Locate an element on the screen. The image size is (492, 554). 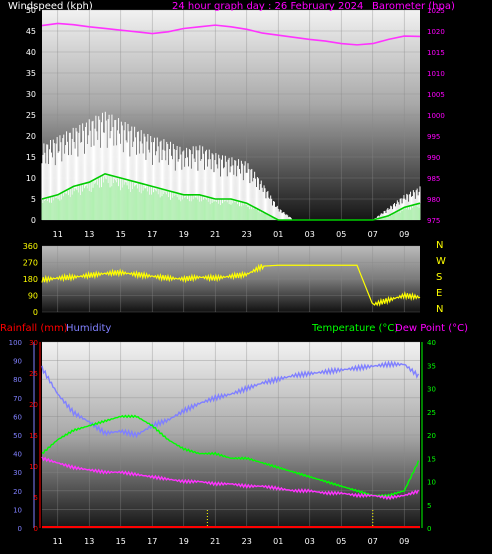
humidity-tick-label: 20 is located at coordinates (17, 492).